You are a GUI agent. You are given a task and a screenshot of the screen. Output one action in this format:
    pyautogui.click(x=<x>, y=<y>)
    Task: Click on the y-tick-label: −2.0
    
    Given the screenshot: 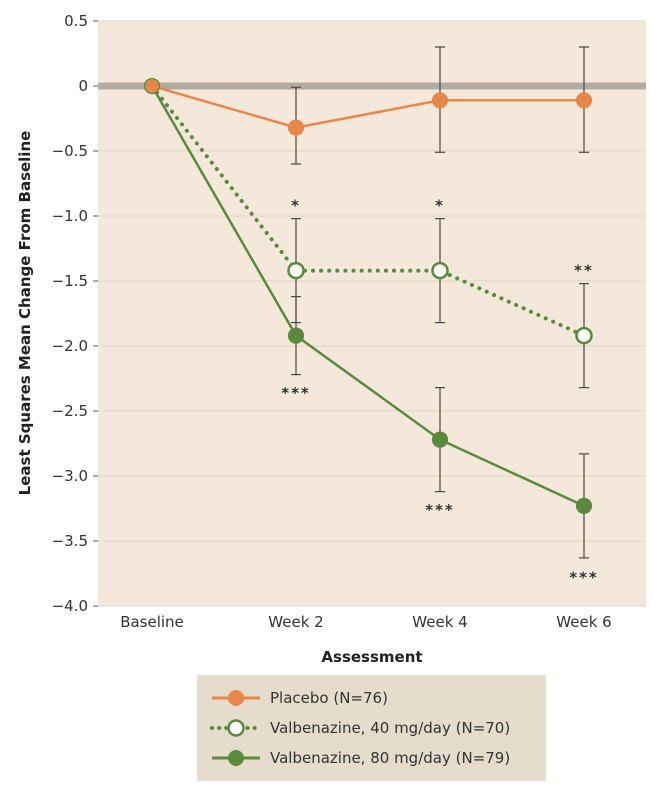 What is the action you would take?
    pyautogui.click(x=70, y=346)
    